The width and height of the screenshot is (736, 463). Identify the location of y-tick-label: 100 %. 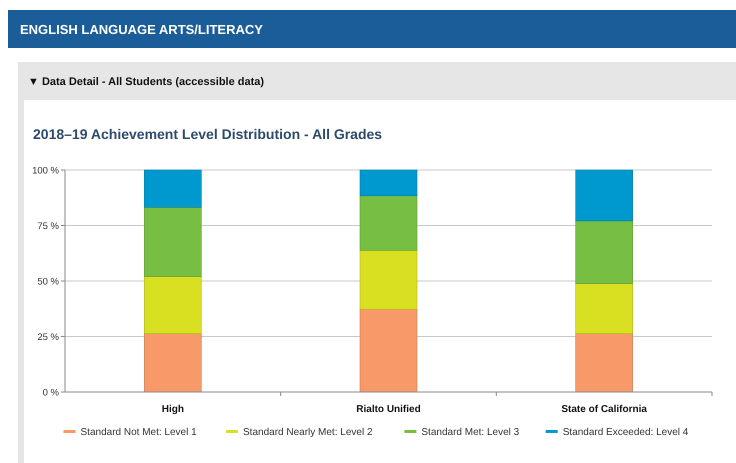
(46, 171).